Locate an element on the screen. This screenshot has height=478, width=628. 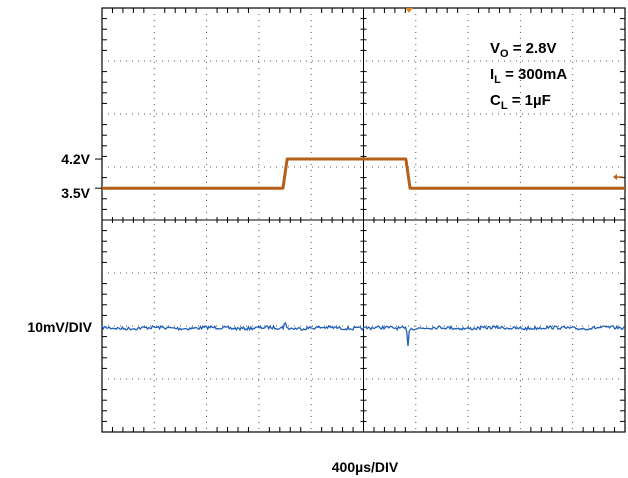
output-voltage-trace is located at coordinates (363, 334).